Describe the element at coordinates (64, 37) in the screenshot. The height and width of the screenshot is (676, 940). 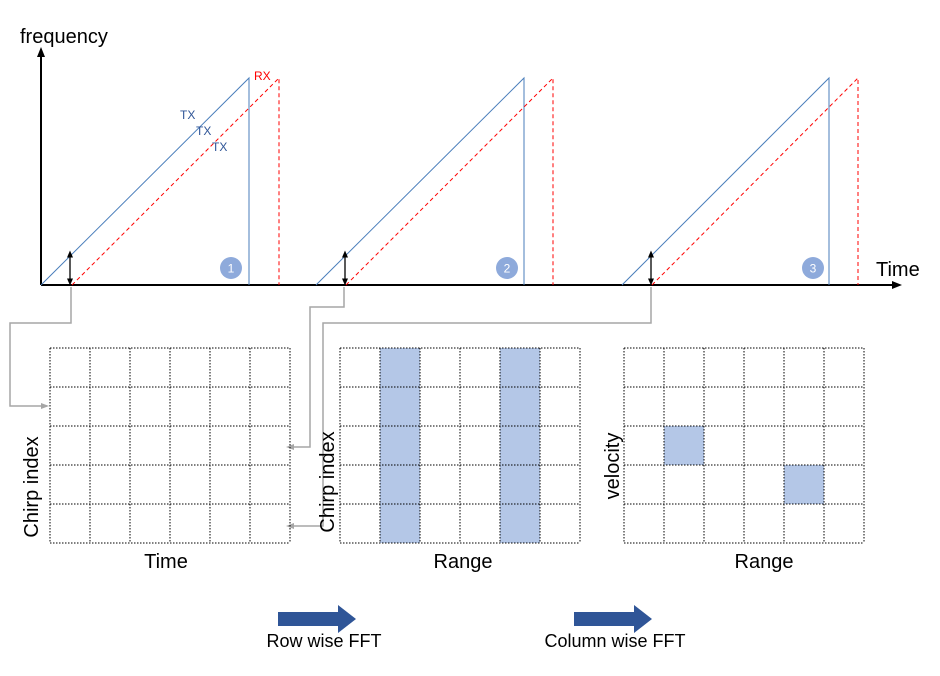
I see `y-axis-label: frequency` at that location.